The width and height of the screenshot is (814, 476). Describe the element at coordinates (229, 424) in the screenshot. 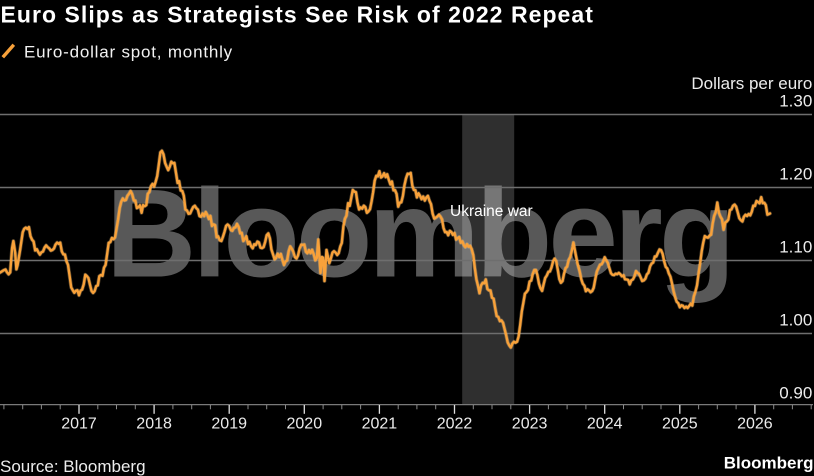

I see `svg-text: 2019` at that location.